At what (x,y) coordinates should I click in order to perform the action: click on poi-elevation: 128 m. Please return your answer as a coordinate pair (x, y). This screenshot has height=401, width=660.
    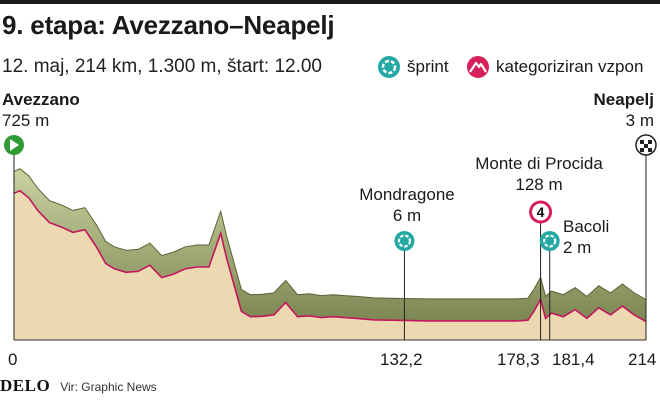
    Looking at the image, I should click on (539, 184).